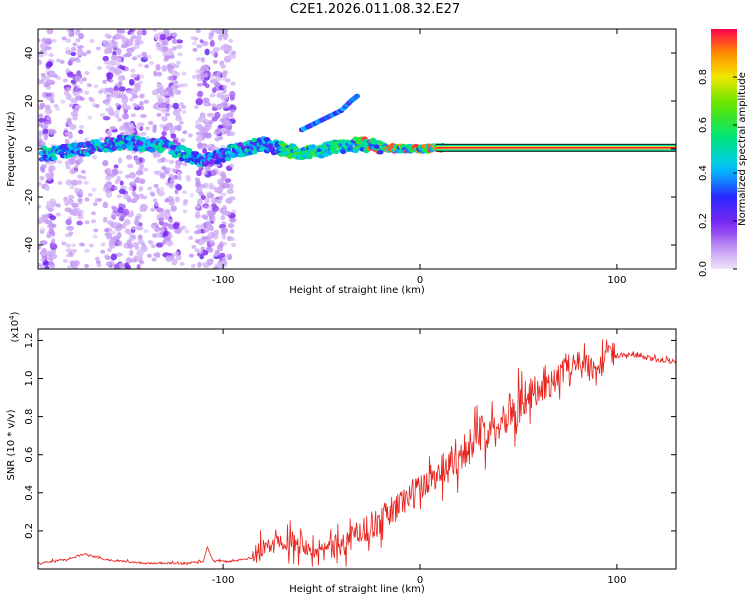 The width and height of the screenshot is (750, 600). What do you see at coordinates (29, 101) in the screenshot?
I see `y-tick-label: 20` at bounding box center [29, 101].